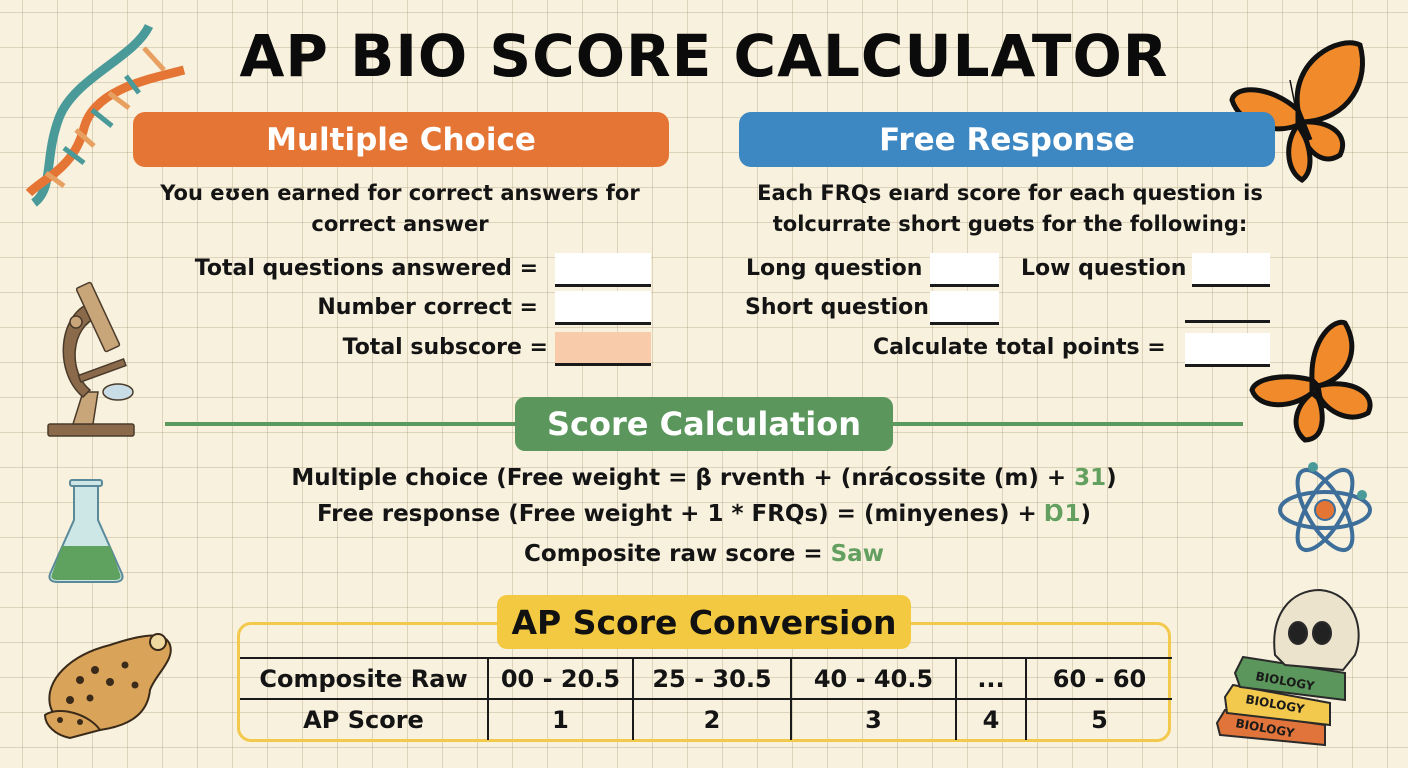 Image resolution: width=1408 pixels, height=768 pixels. I want to click on table-cell: 5, so click(1098, 719).